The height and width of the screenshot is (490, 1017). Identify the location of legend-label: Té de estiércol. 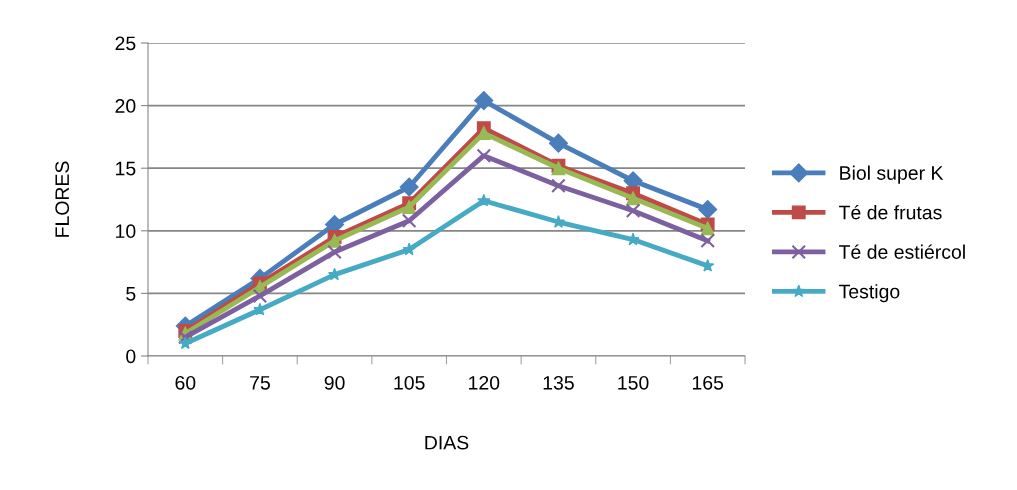
(902, 251).